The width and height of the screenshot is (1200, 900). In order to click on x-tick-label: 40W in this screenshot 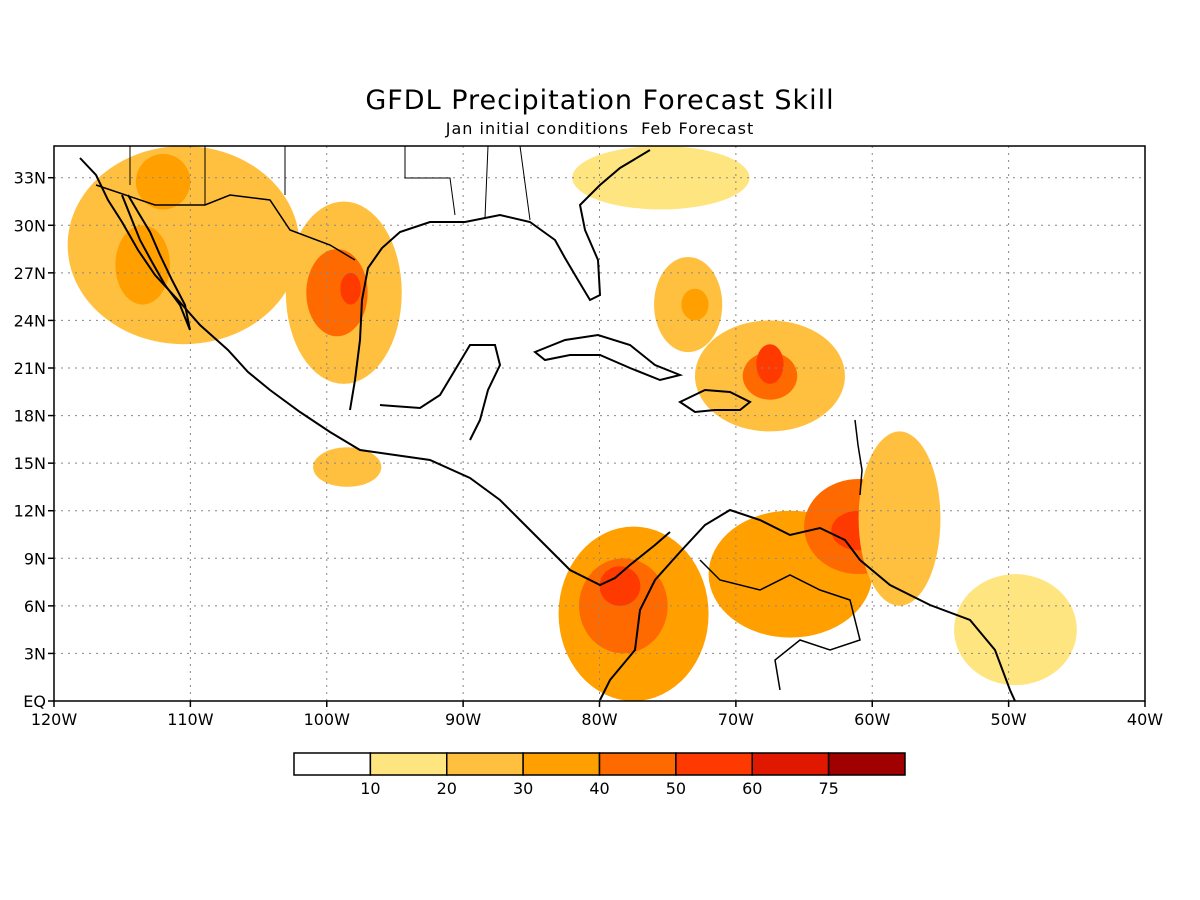, I will do `click(1145, 719)`.